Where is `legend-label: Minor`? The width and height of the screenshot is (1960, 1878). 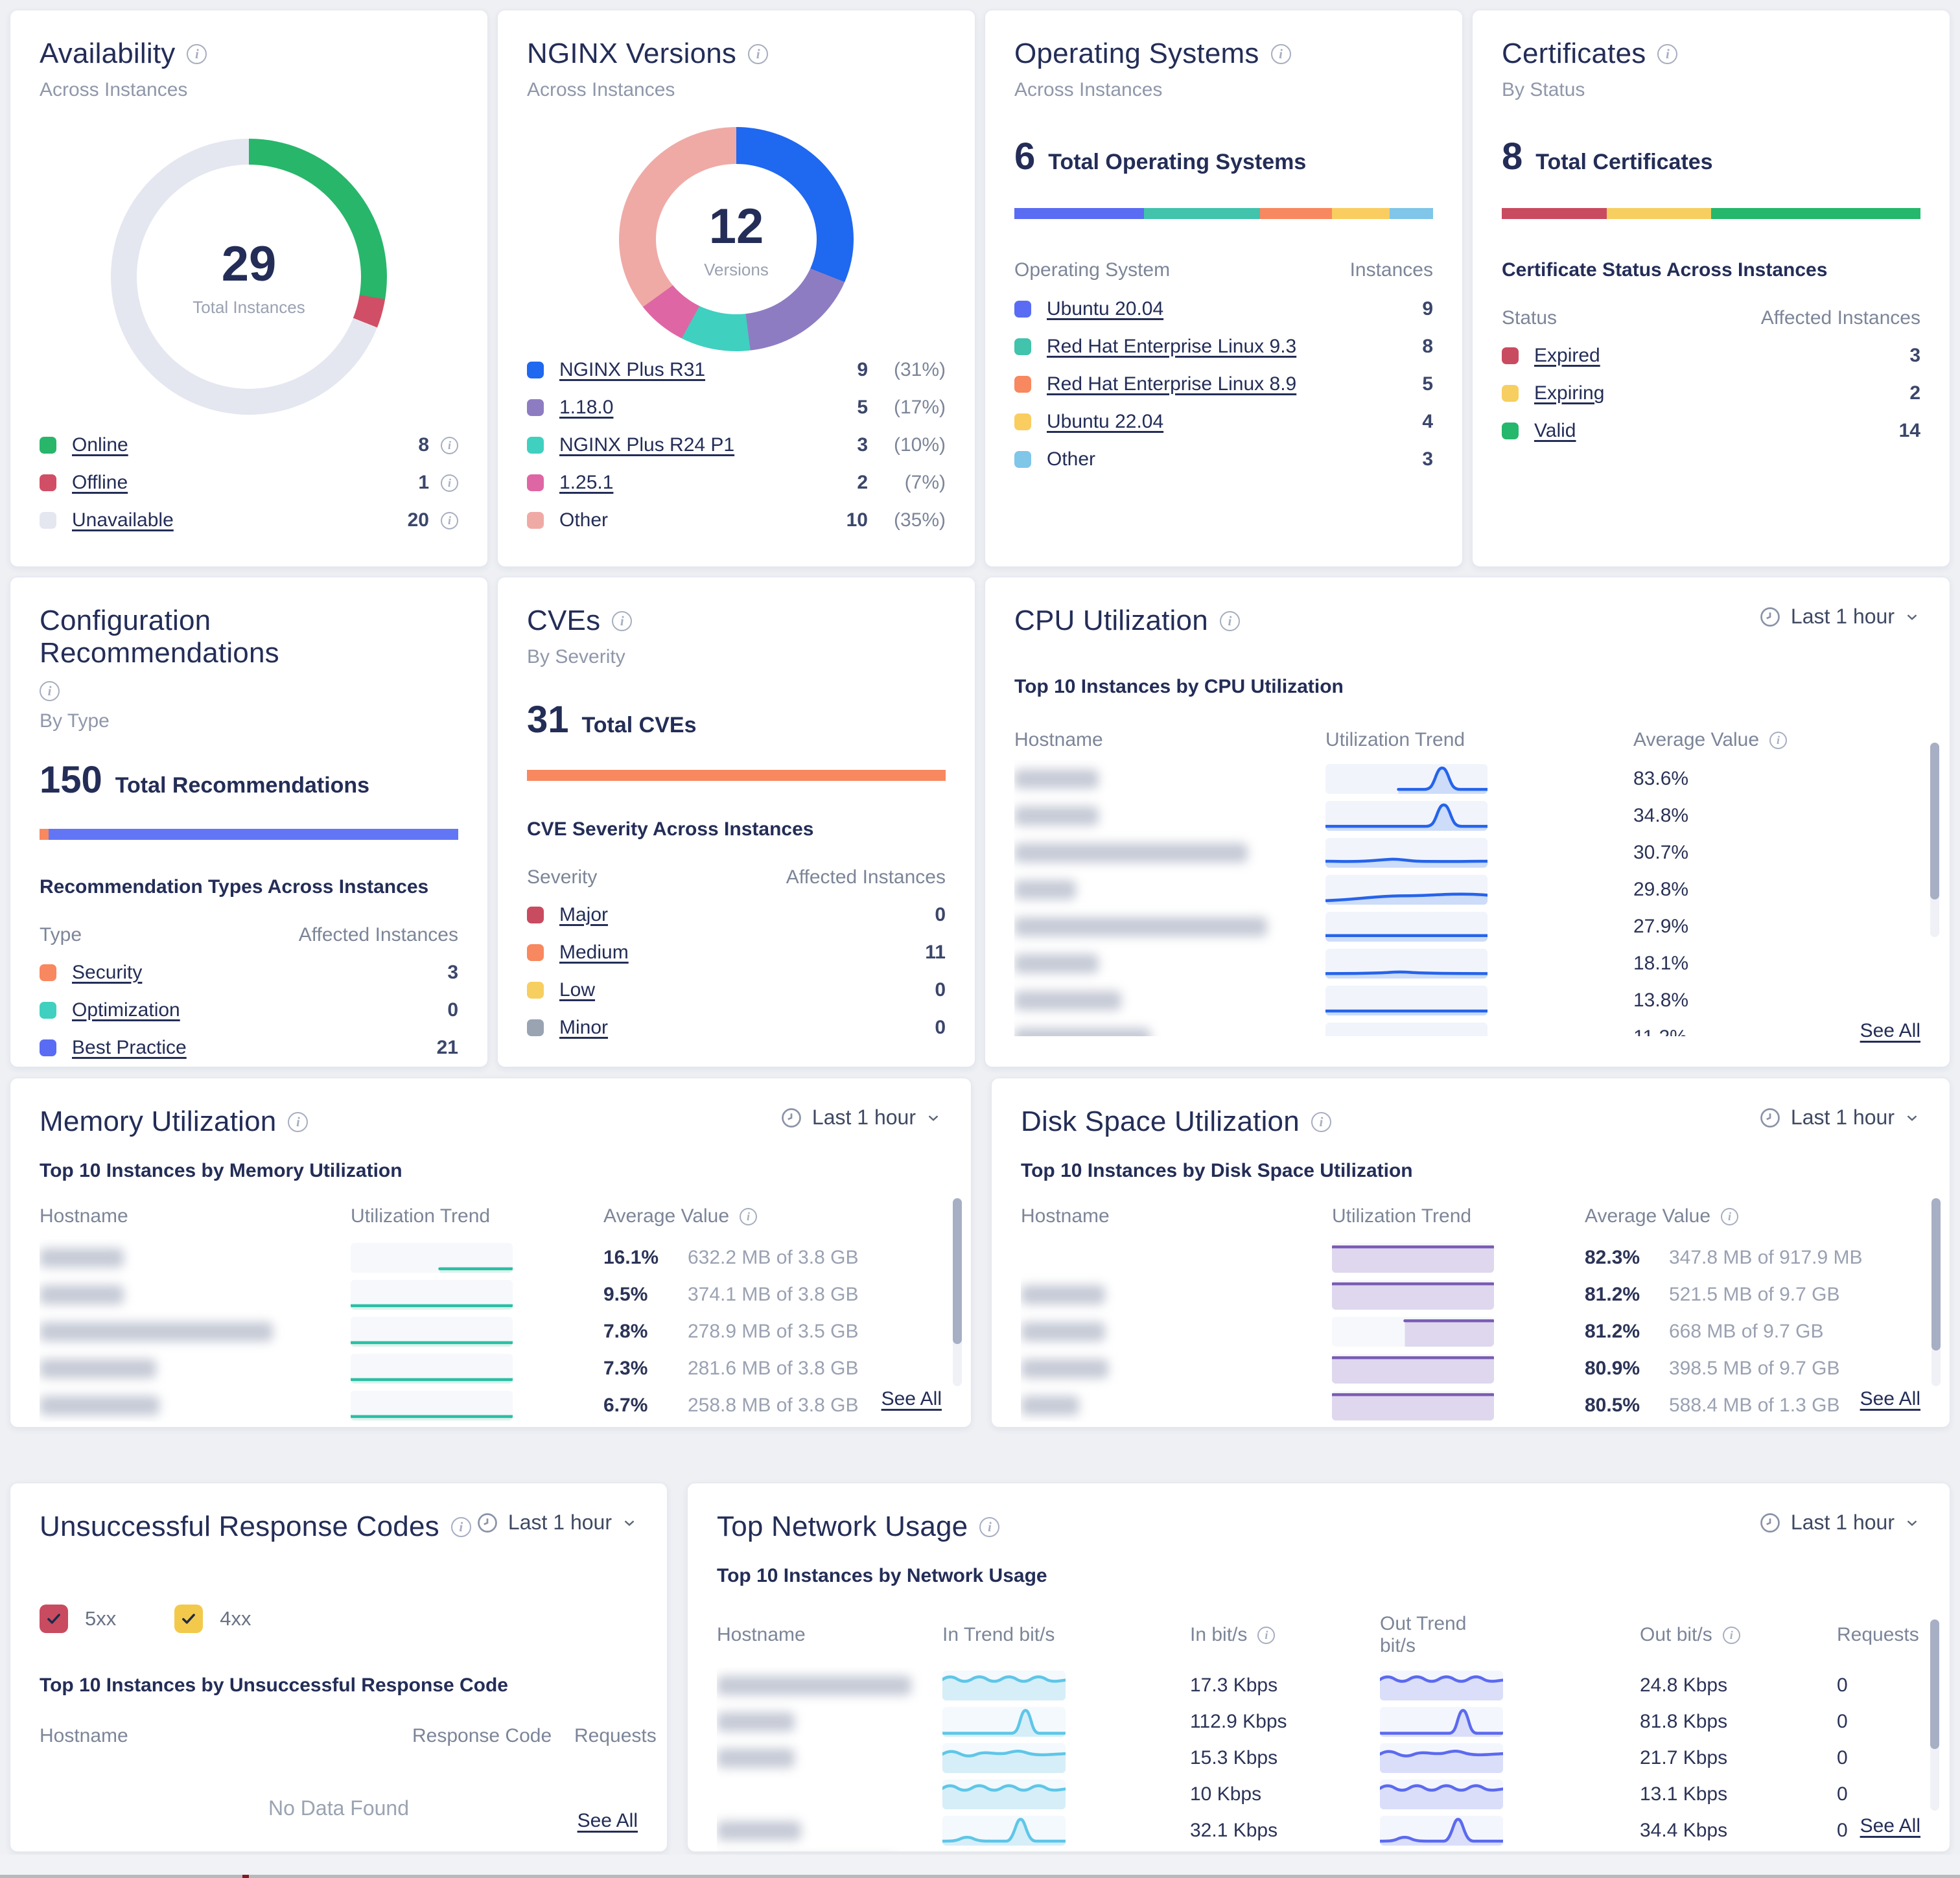 legend-label: Minor is located at coordinates (584, 1027).